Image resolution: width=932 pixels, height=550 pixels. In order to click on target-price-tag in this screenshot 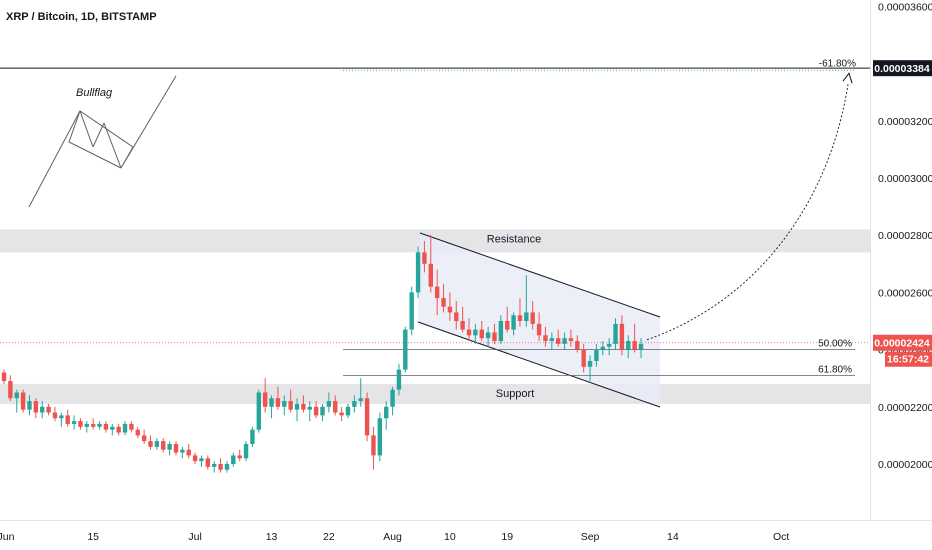, I will do `click(902, 68)`.